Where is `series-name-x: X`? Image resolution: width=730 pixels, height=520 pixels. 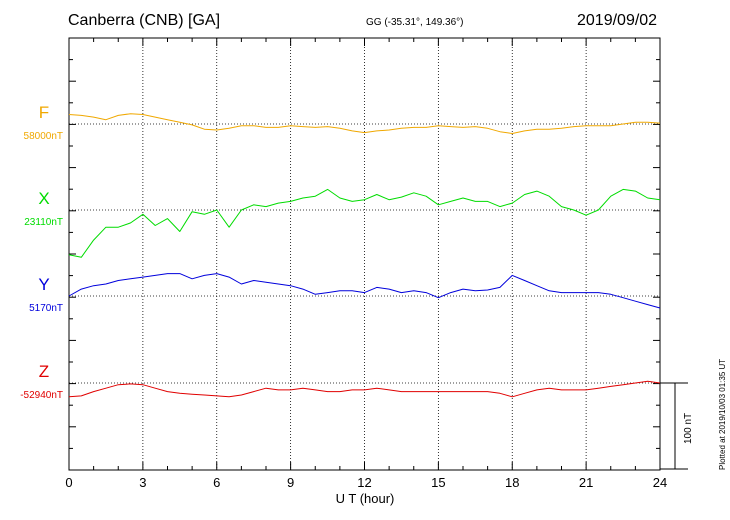
series-name-x: X is located at coordinates (43, 198).